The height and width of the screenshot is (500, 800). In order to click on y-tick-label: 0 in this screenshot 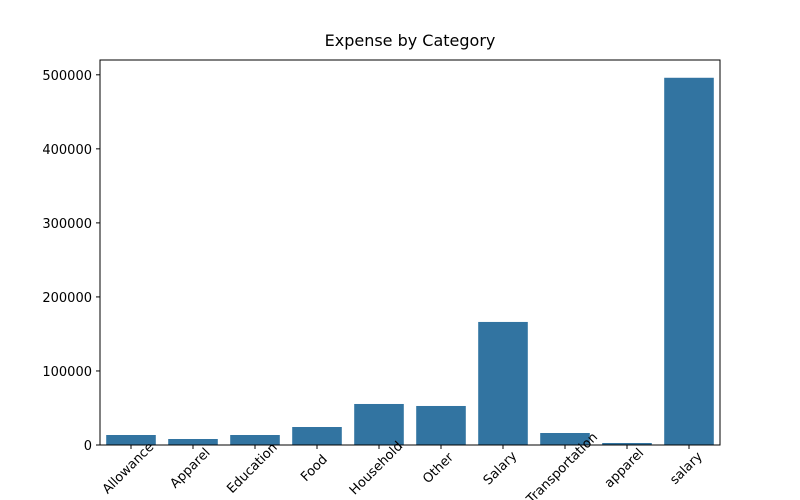, I will do `click(88, 446)`.